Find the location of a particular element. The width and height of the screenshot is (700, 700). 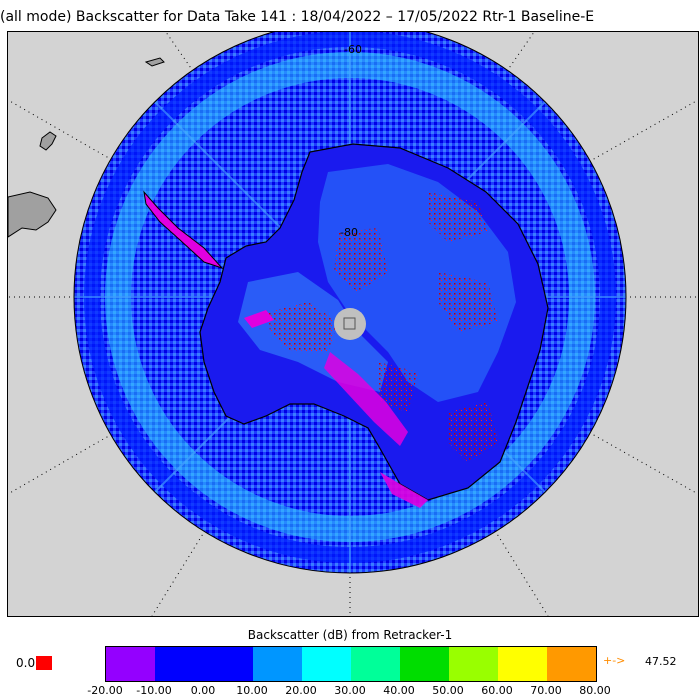

antarctic-peninsula is located at coordinates (183, 230).